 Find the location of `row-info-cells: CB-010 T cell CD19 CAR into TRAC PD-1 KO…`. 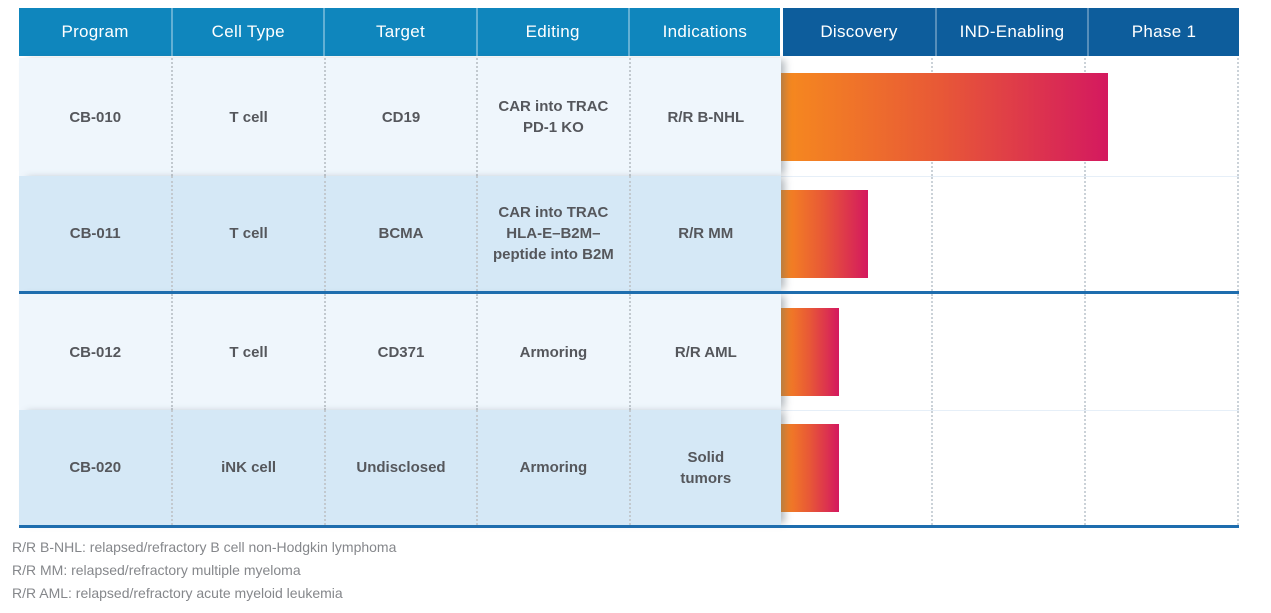

row-info-cells: CB-010 T cell CD19 CAR into TRAC PD-1 KO… is located at coordinates (400, 117).